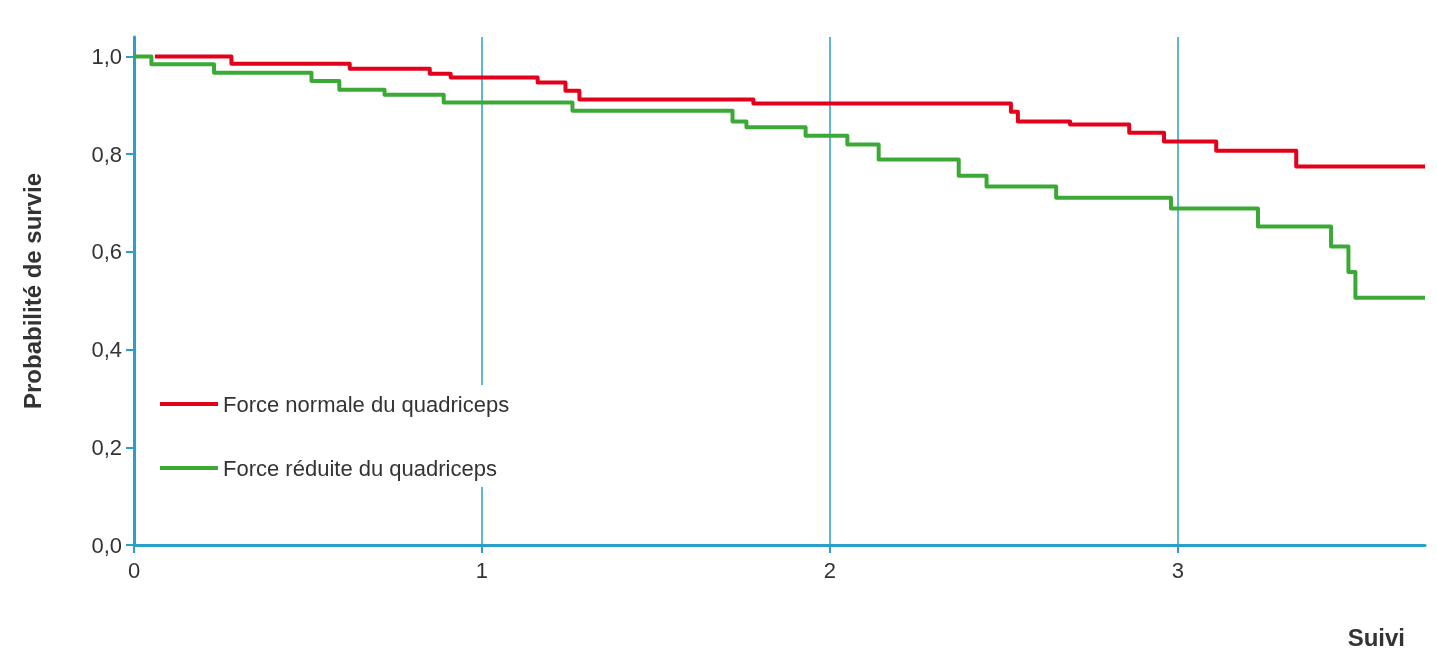  Describe the element at coordinates (106, 154) in the screenshot. I see `y-tick-label: 0,8` at that location.